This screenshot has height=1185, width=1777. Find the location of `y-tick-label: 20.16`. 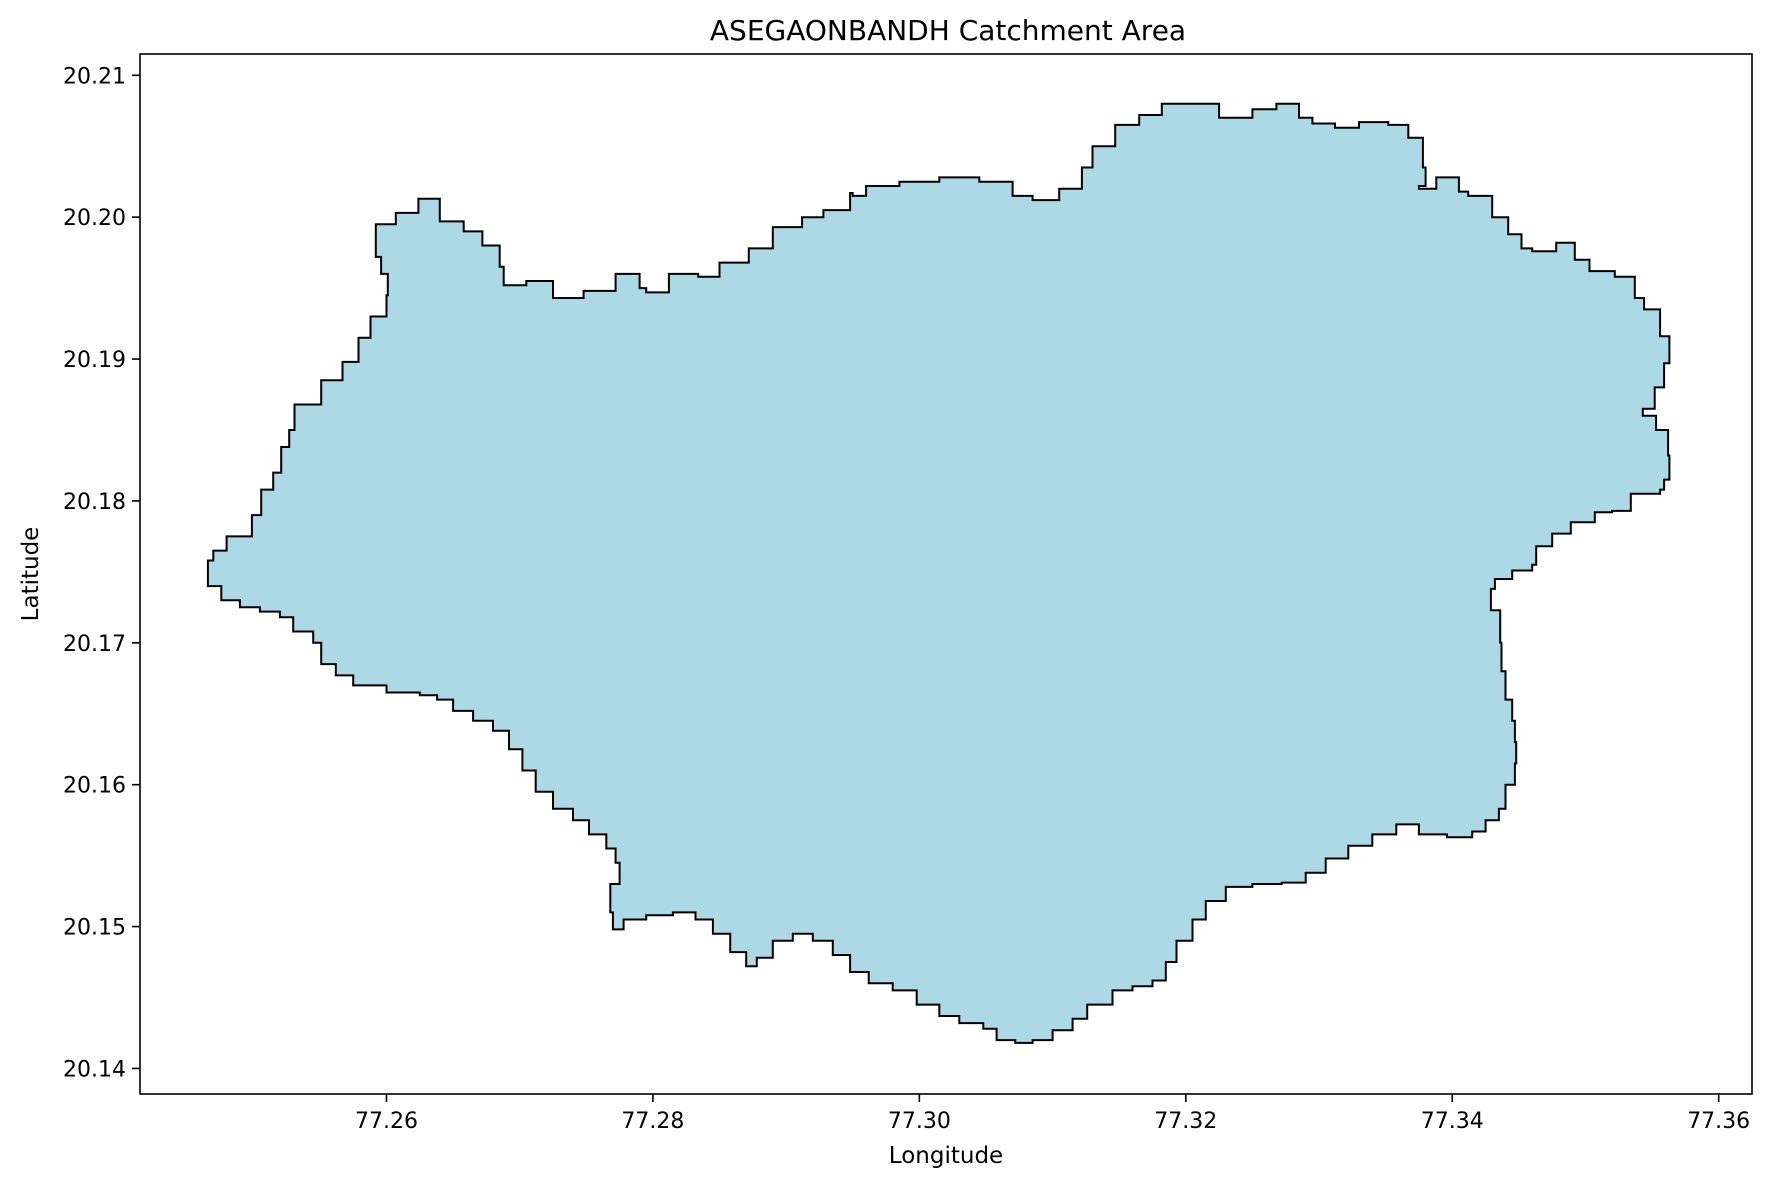

y-tick-label: 20.16 is located at coordinates (94, 786).